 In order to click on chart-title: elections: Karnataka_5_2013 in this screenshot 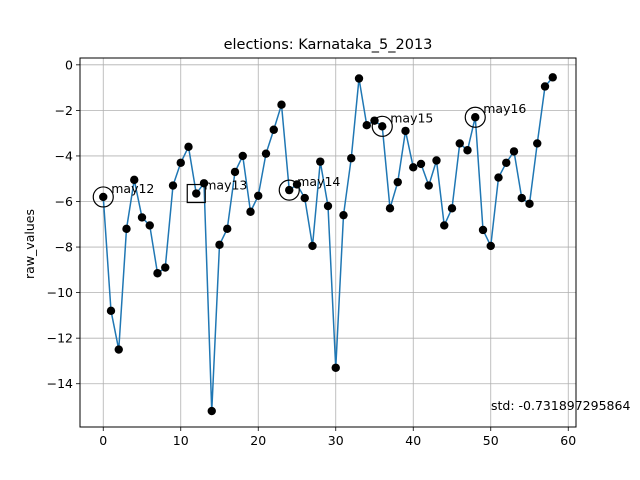, I will do `click(328, 45)`.